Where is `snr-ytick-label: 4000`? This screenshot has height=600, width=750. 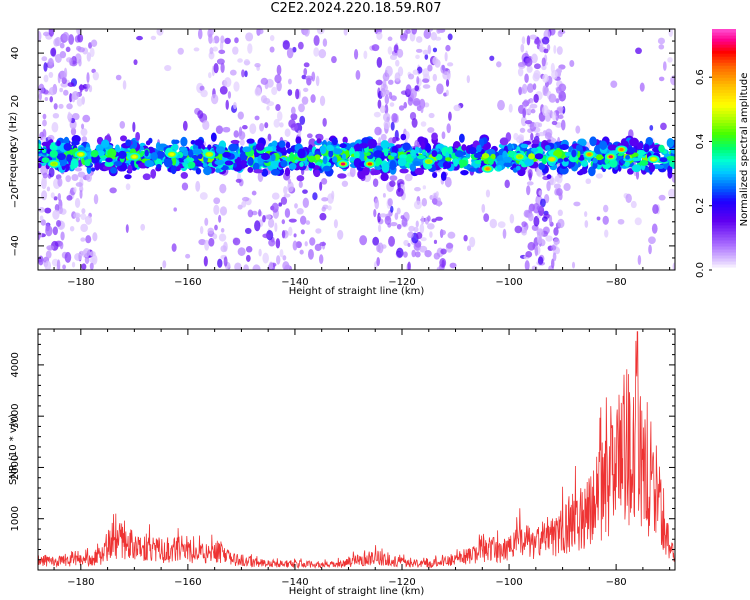
snr-ytick-label: 4000 is located at coordinates (15, 364).